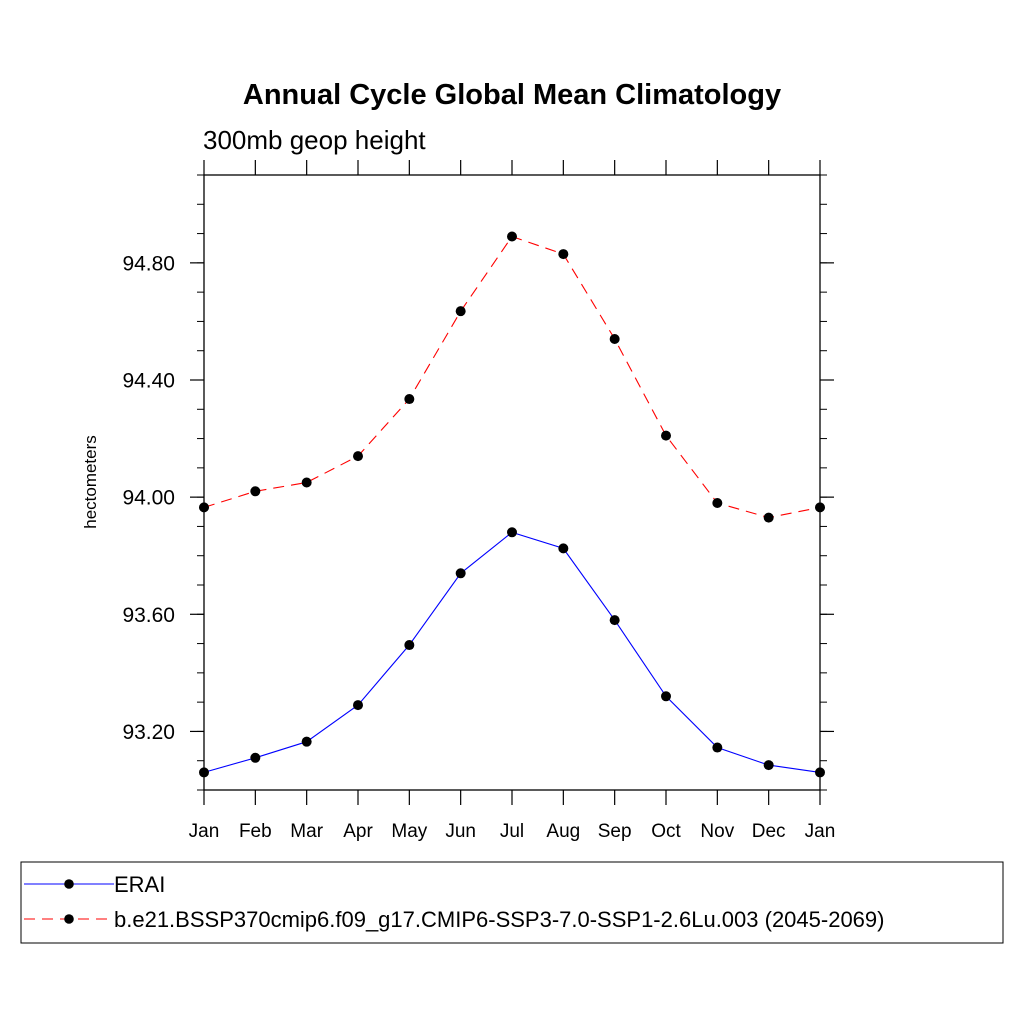  What do you see at coordinates (306, 831) in the screenshot?
I see `x-tick-label: Mar` at bounding box center [306, 831].